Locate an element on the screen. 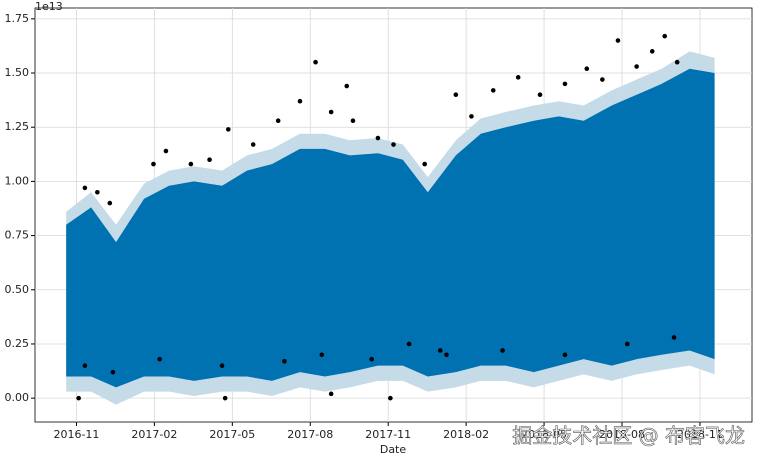 The image size is (760, 462). y-tick-label: 0.25 is located at coordinates (17, 343).